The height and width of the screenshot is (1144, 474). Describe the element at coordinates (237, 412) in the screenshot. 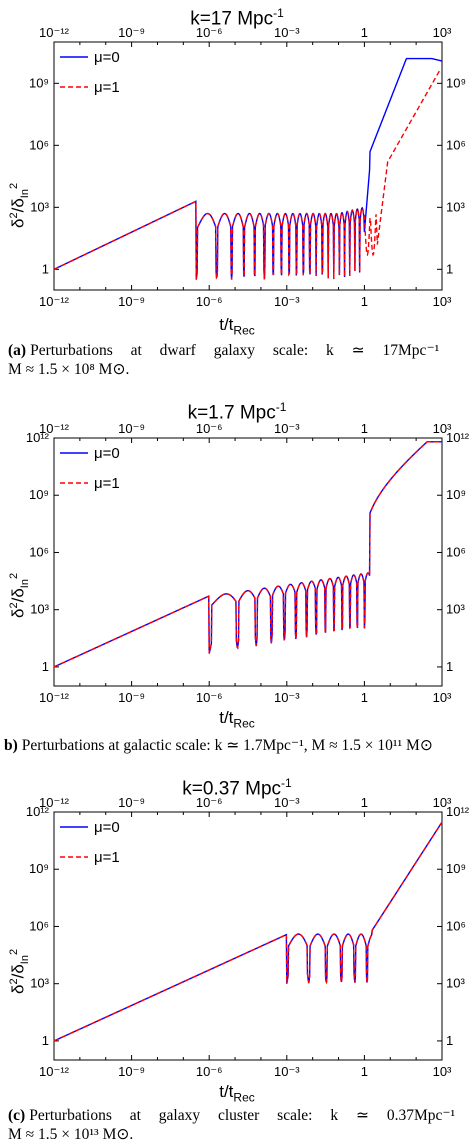

I see `chart-title: k=1.7 Mpc-1` at that location.